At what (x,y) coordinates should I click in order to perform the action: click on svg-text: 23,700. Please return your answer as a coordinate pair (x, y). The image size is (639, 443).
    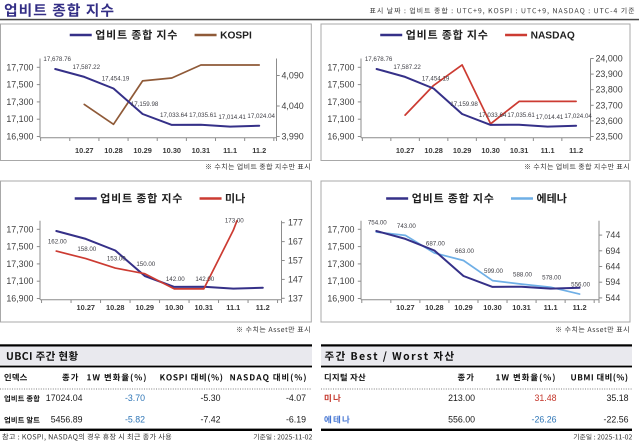
    Looking at the image, I should click on (609, 105).